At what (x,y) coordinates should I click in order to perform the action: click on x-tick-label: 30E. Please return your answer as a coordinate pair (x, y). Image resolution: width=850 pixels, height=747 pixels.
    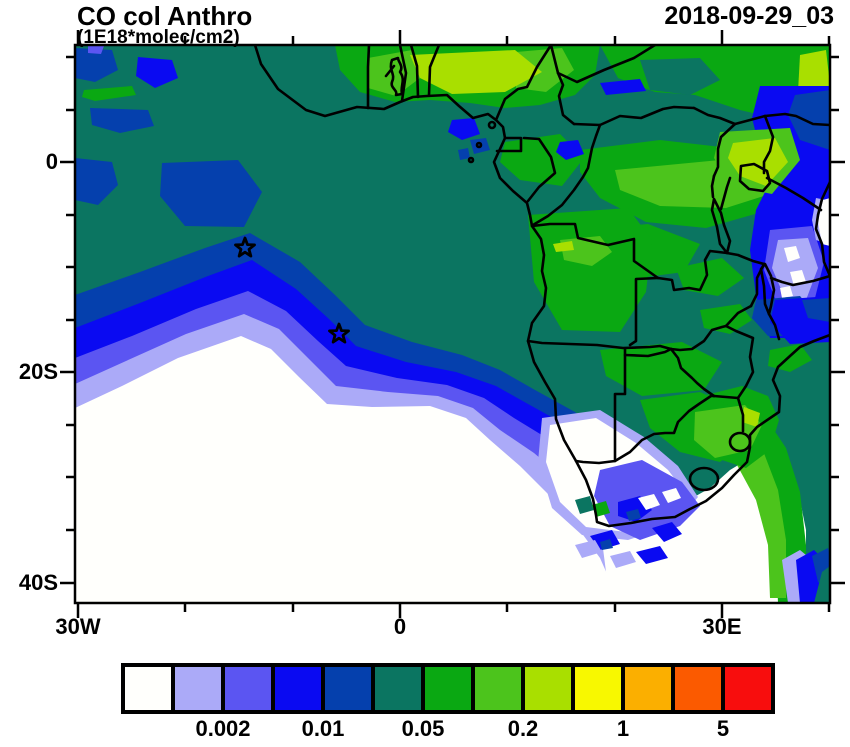
    Looking at the image, I should click on (722, 626).